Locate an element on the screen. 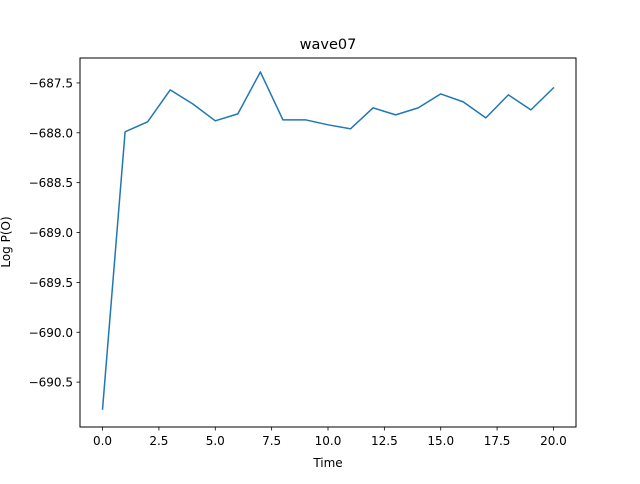  x-axis-label: Time is located at coordinates (327, 463).